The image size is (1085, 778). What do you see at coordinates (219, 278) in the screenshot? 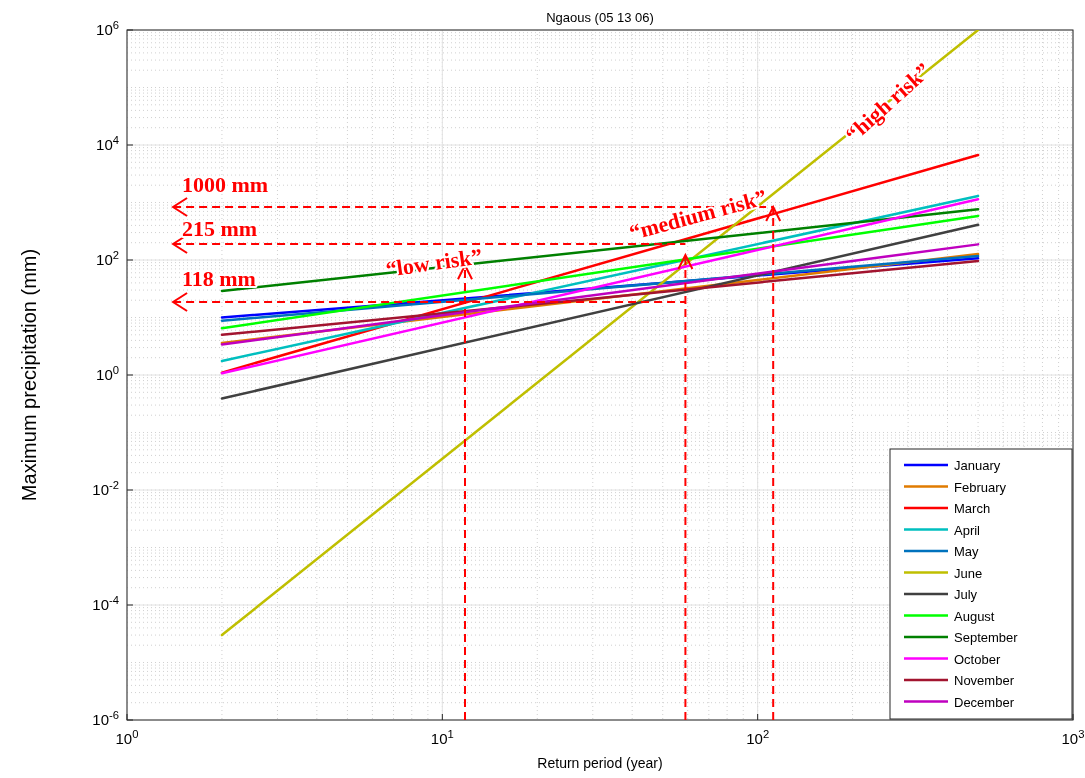
I see `annotation: 118 mm` at bounding box center [219, 278].